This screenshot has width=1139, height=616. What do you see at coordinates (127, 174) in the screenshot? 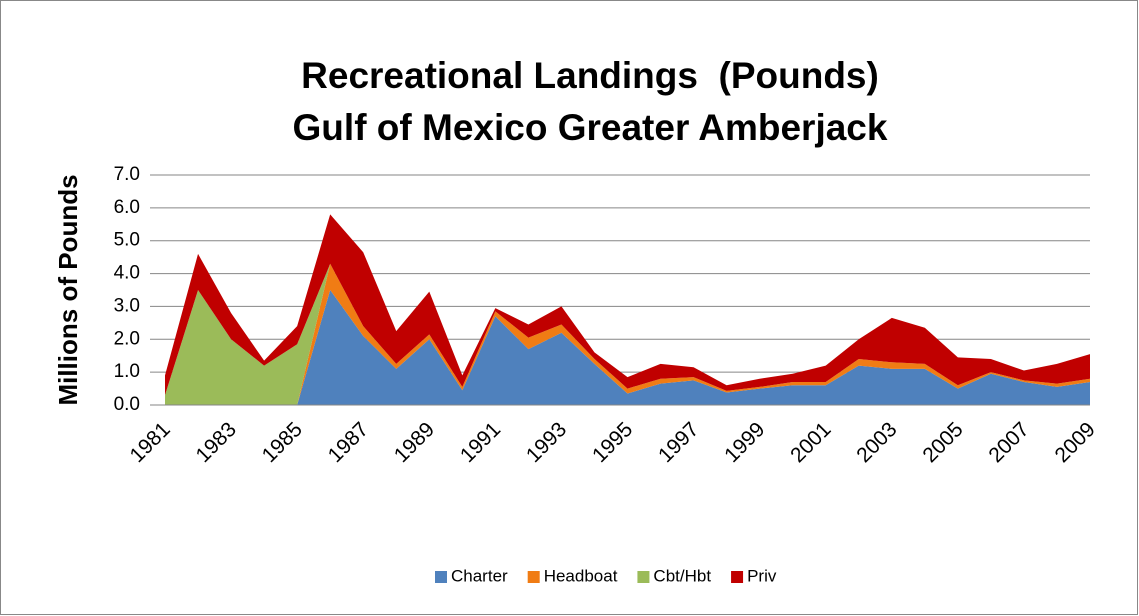
I see `y-tick-label: 7.0` at bounding box center [127, 174].